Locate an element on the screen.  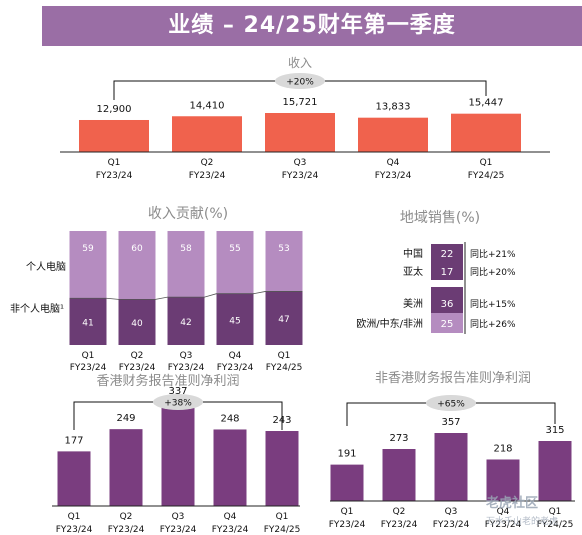
data-label: 42 is located at coordinates (185, 323).